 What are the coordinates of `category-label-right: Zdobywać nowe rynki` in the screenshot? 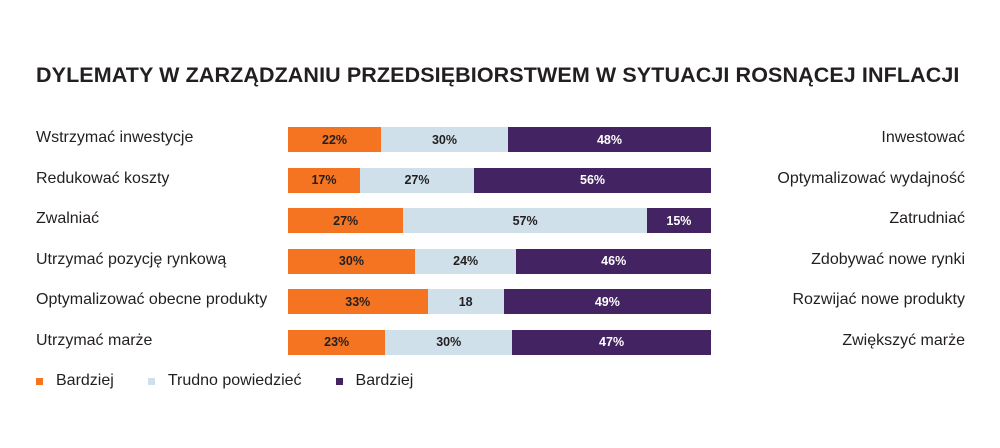 It's located at (888, 259).